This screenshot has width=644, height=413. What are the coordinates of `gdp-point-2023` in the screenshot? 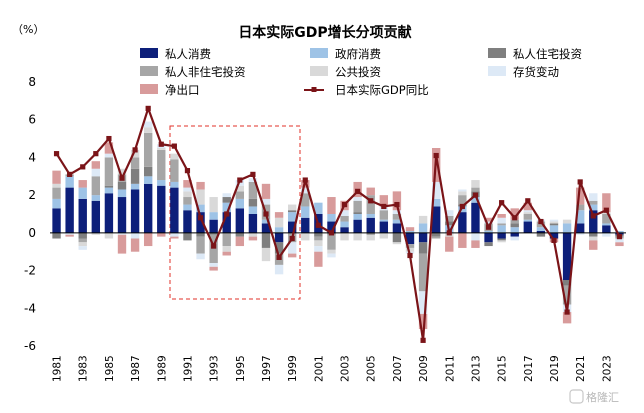 It's located at (606, 210).